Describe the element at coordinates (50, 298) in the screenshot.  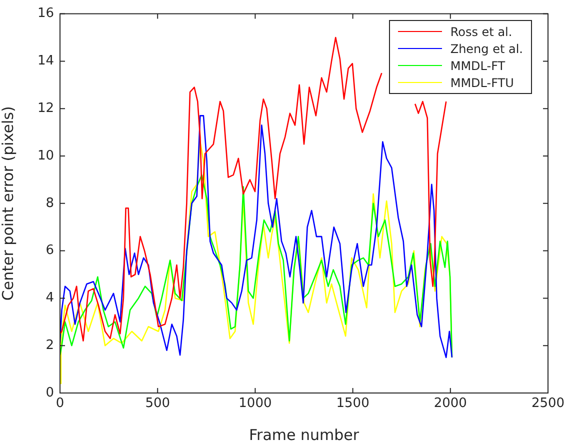
I see `y-tick-label: 4` at that location.